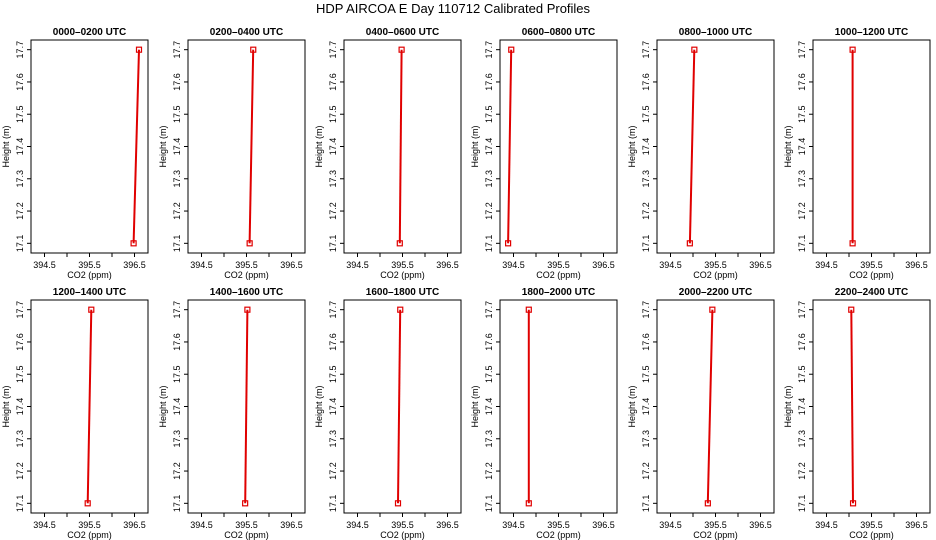  I want to click on panel-title: 2000–2200 UTC, so click(715, 292).